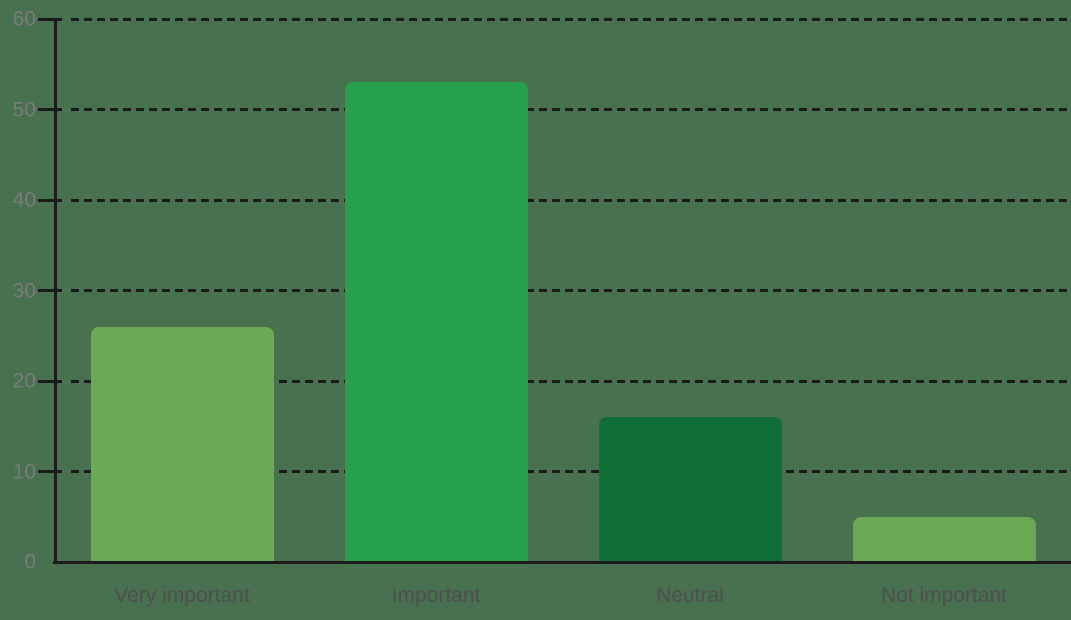 Image resolution: width=1071 pixels, height=620 pixels. Describe the element at coordinates (30, 562) in the screenshot. I see `y-tick-label: 0` at that location.